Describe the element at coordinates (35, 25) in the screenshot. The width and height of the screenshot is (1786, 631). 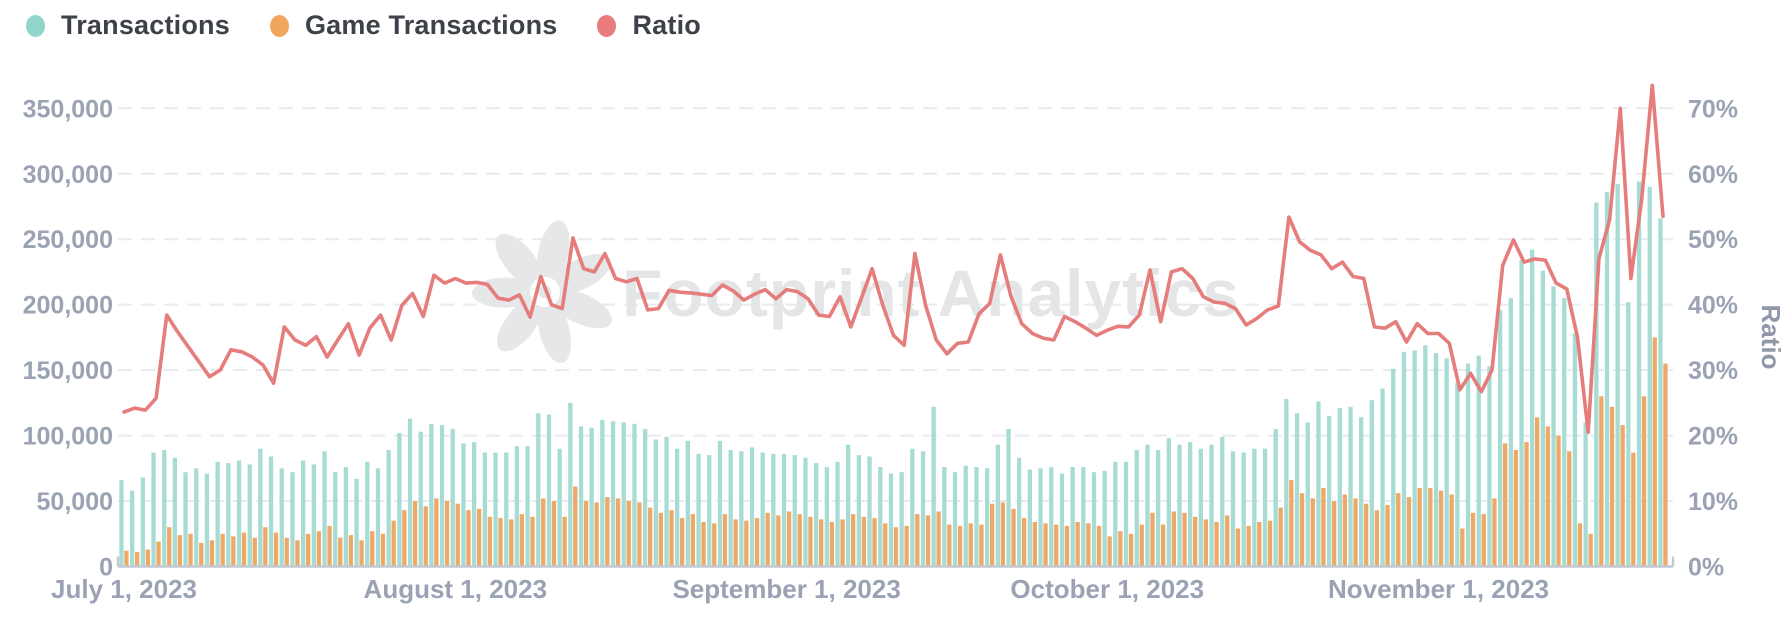
I see `transactions-dot-icon` at that location.